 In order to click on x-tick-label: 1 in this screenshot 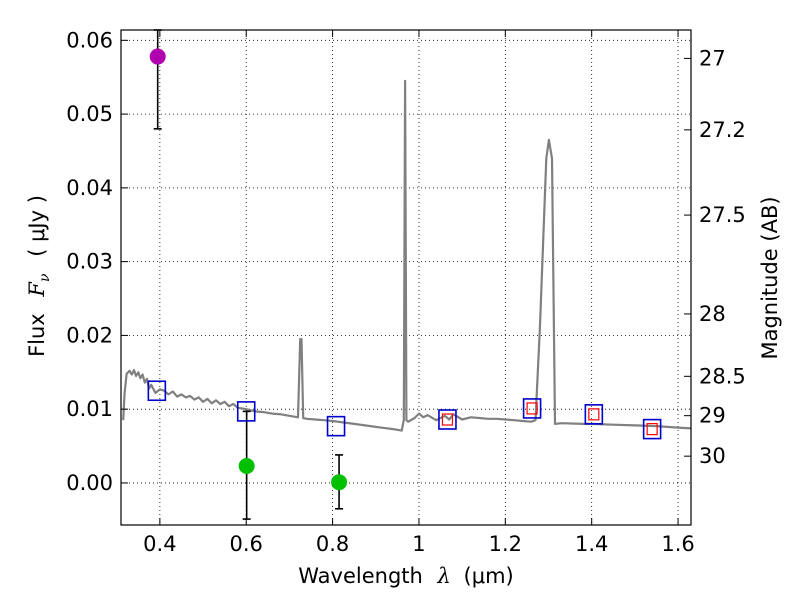, I will do `click(418, 544)`.